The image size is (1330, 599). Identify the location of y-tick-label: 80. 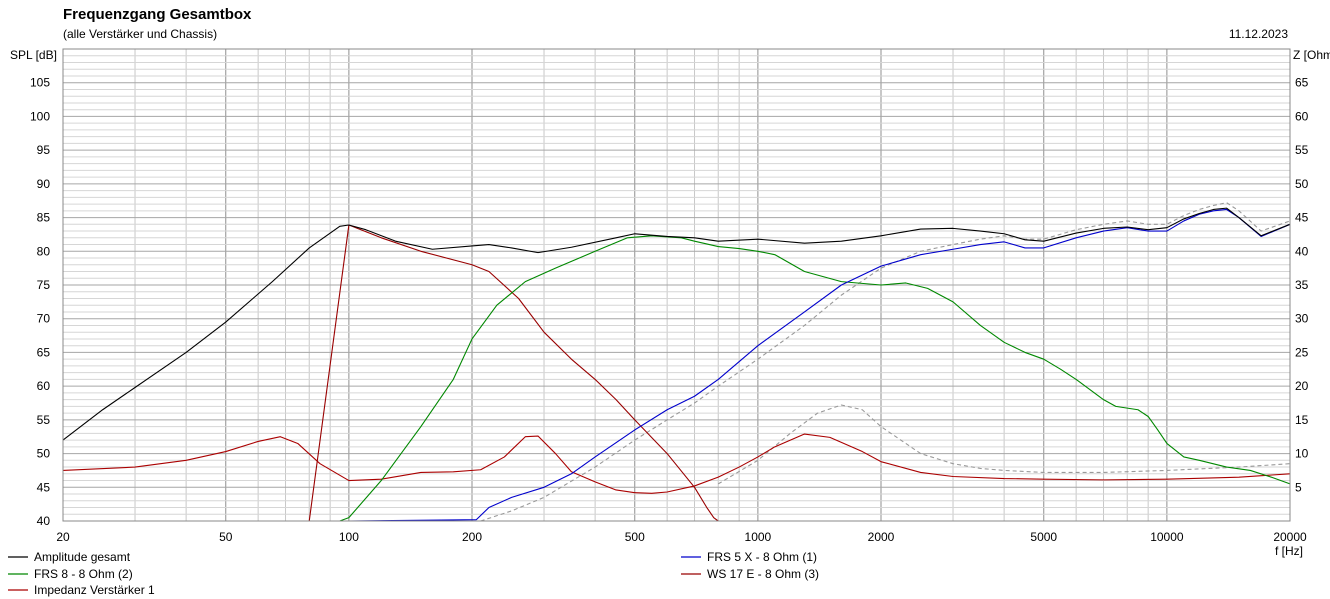
(44, 251).